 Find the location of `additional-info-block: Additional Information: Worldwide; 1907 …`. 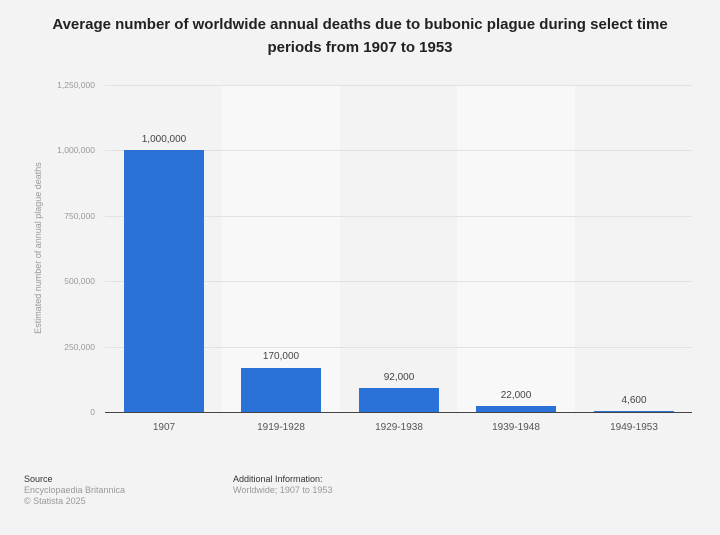

additional-info-block: Additional Information: Worldwide; 1907 … is located at coordinates (282, 485).